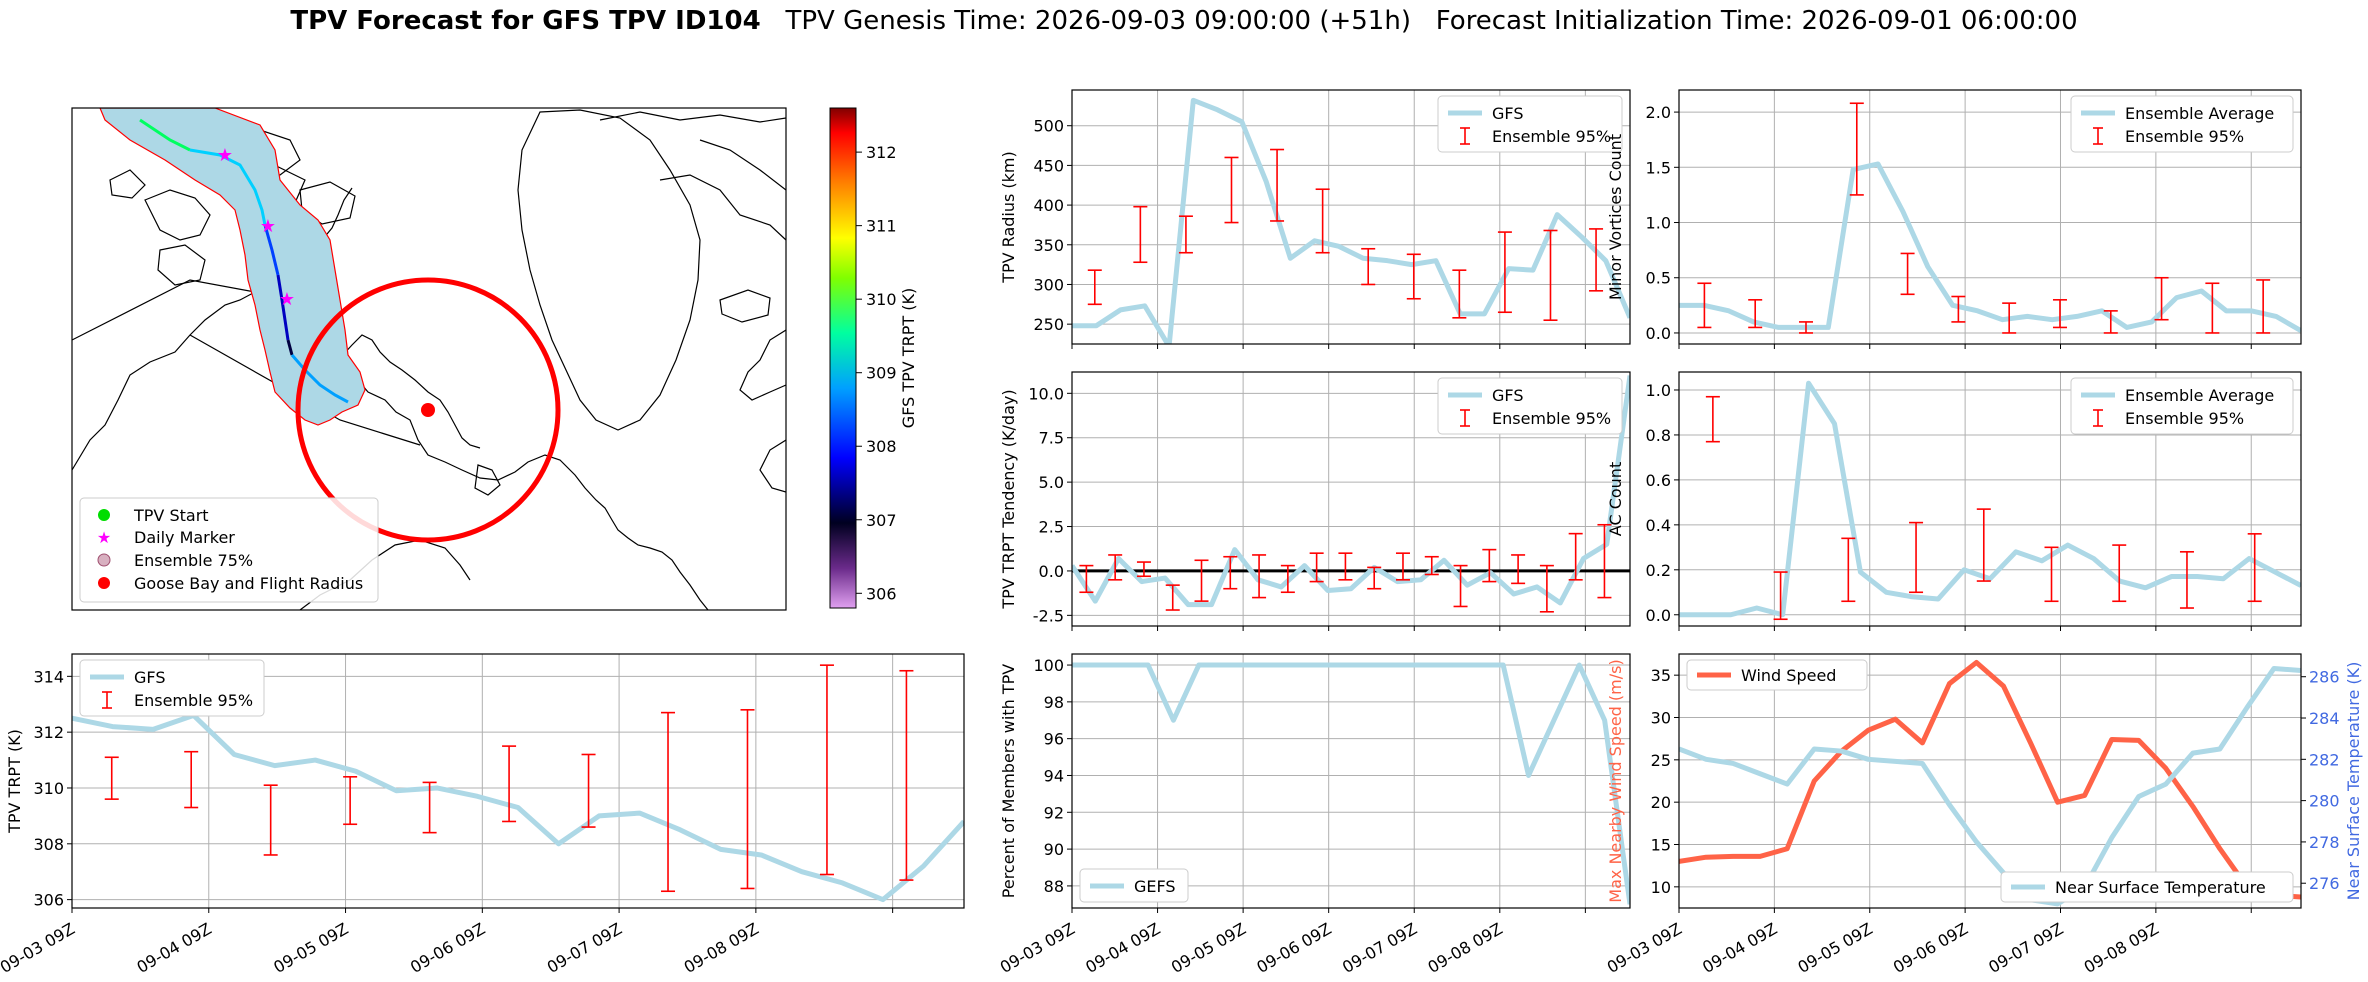 The width and height of the screenshot is (2368, 982). What do you see at coordinates (2160, 887) in the screenshot?
I see `legend-label: Near Surface Temperature` at bounding box center [2160, 887].